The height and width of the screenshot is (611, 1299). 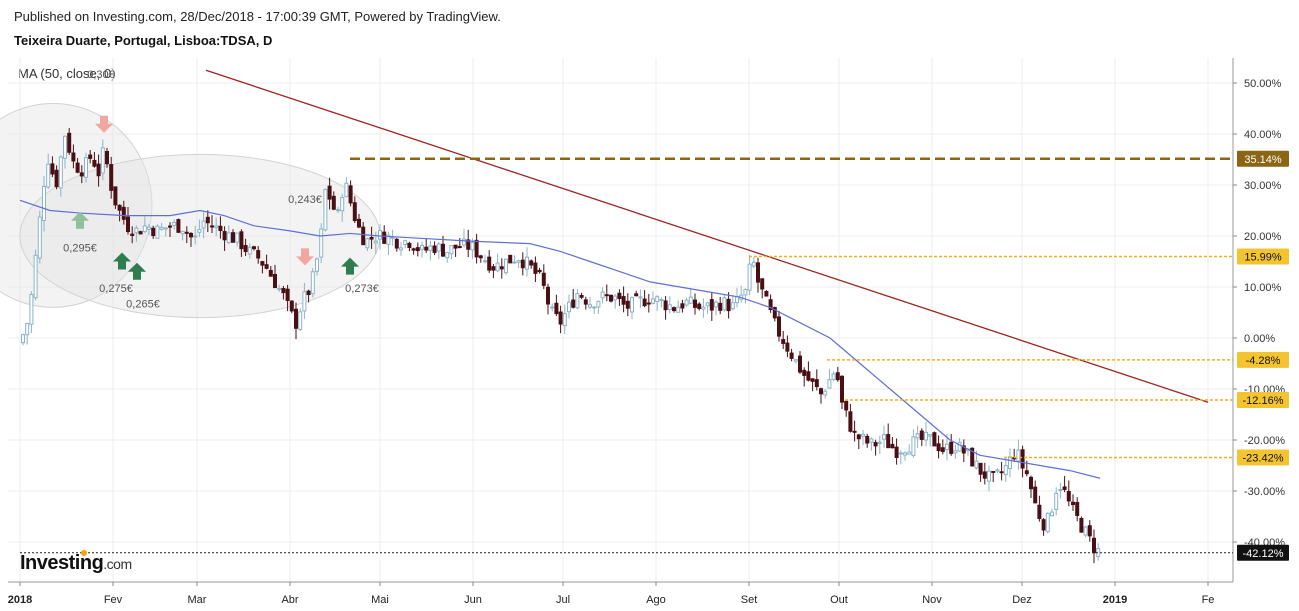 I want to click on x-tick-label: Fev, so click(x=113, y=600).